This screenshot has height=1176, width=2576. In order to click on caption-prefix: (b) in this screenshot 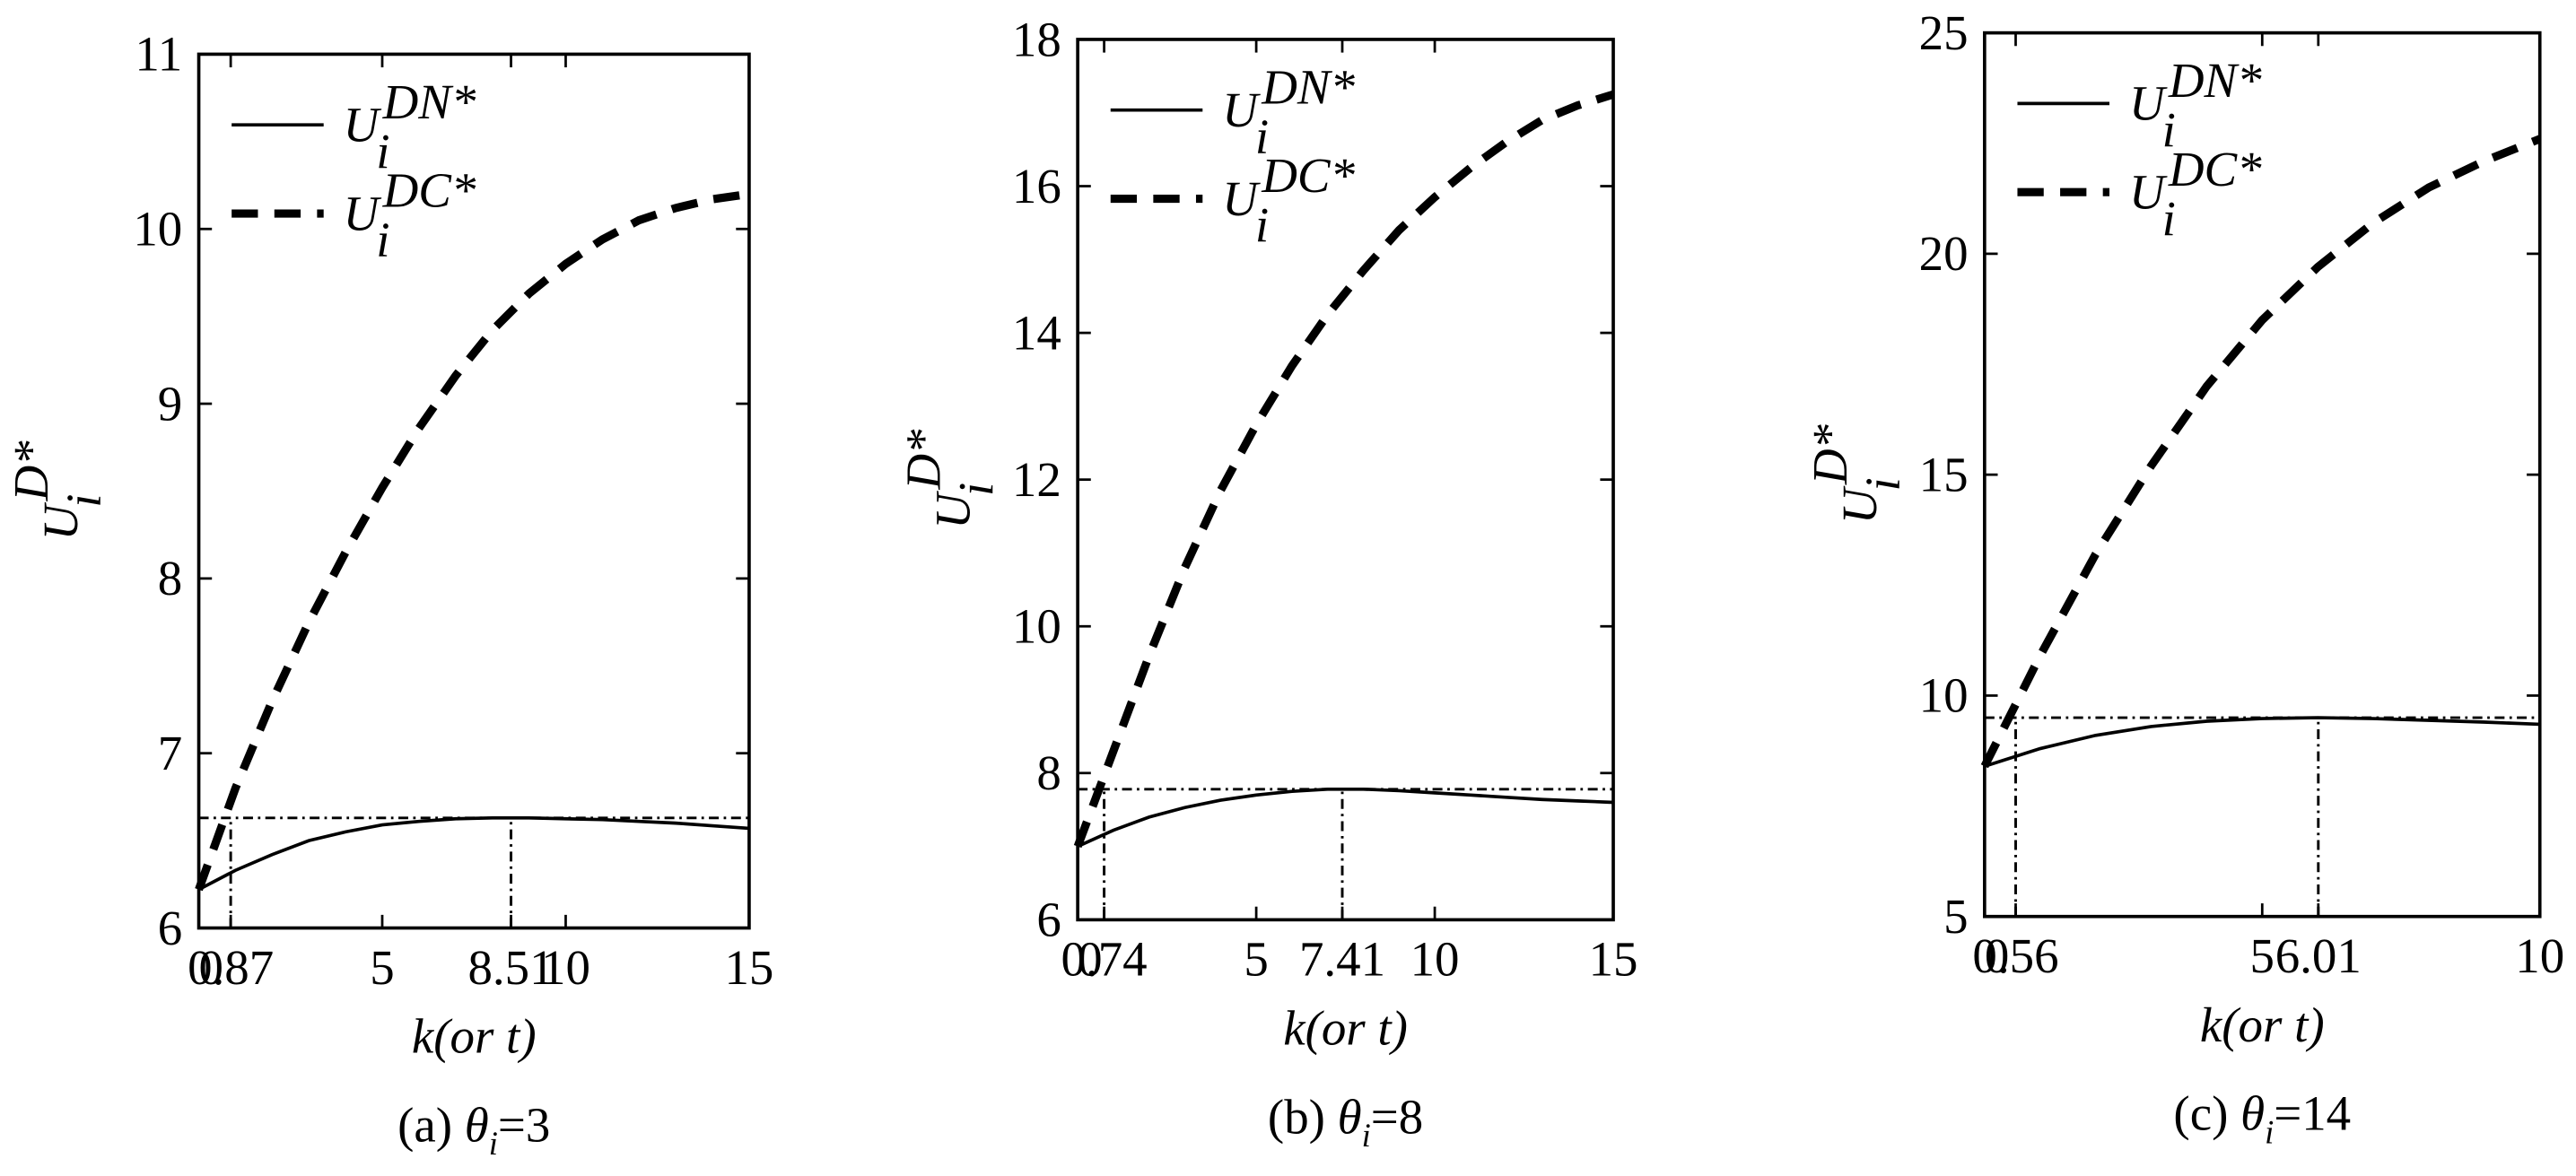, I will do `click(1303, 1116)`.